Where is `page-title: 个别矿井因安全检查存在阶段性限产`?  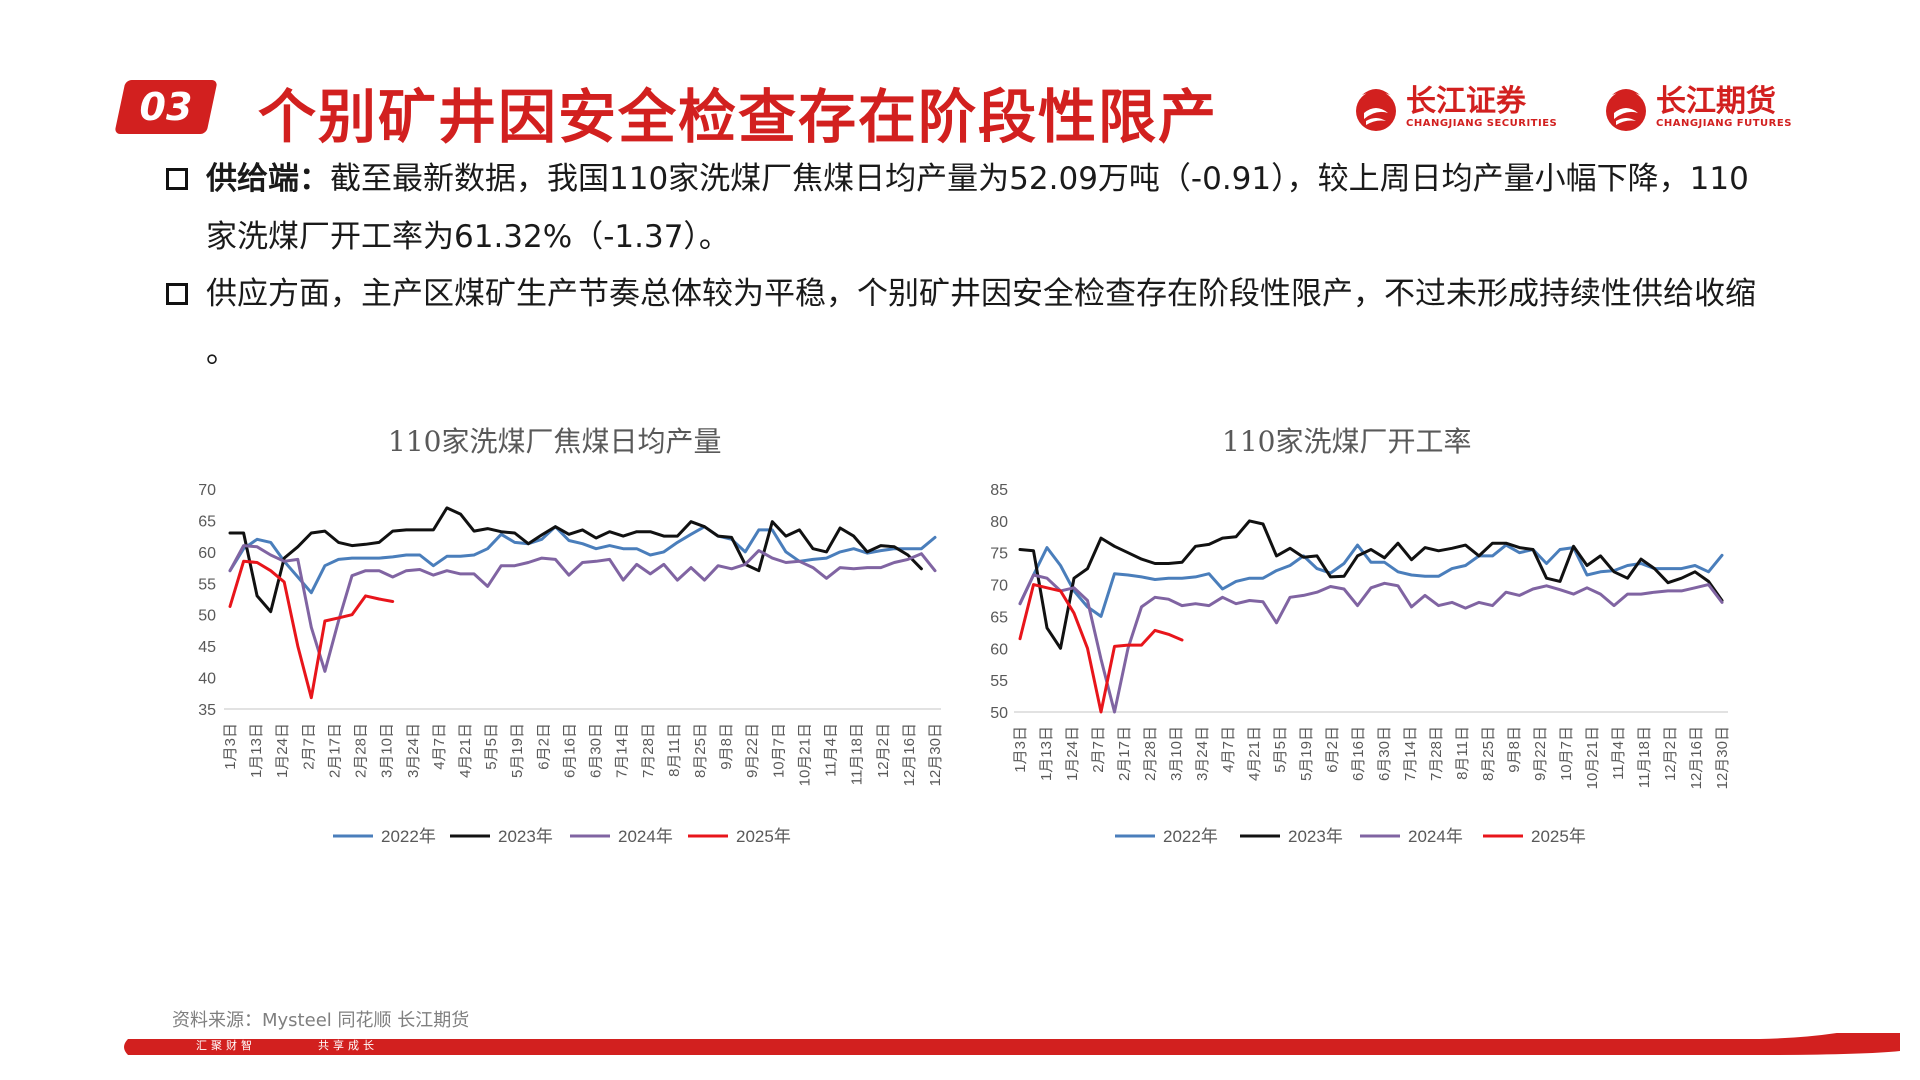
page-title: 个别矿井因安全检查存在阶段性限产 is located at coordinates (738, 117).